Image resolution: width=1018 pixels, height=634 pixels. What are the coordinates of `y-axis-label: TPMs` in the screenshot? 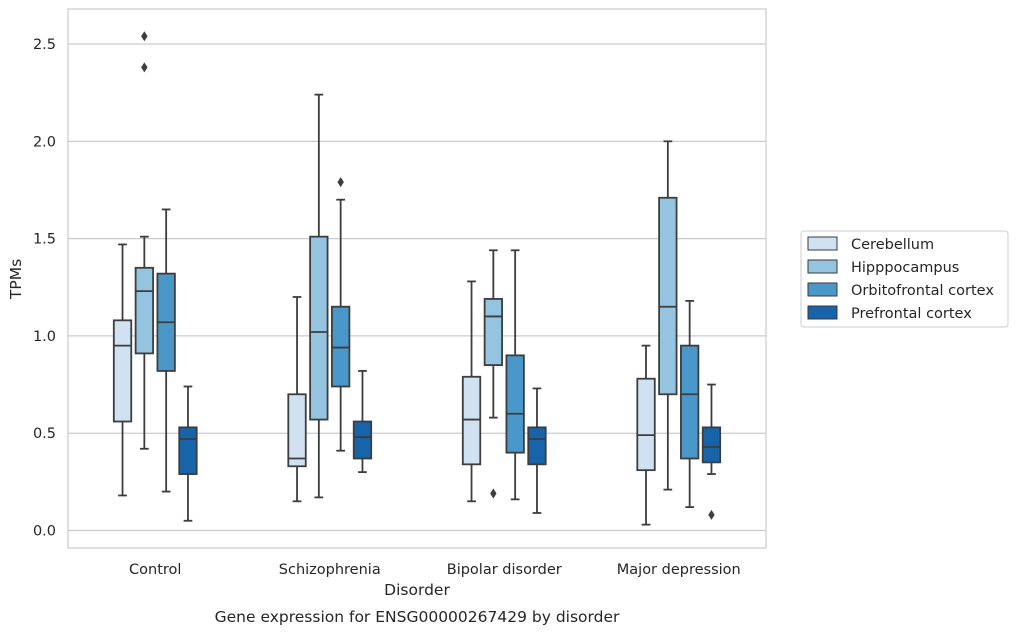 It's located at (16, 279).